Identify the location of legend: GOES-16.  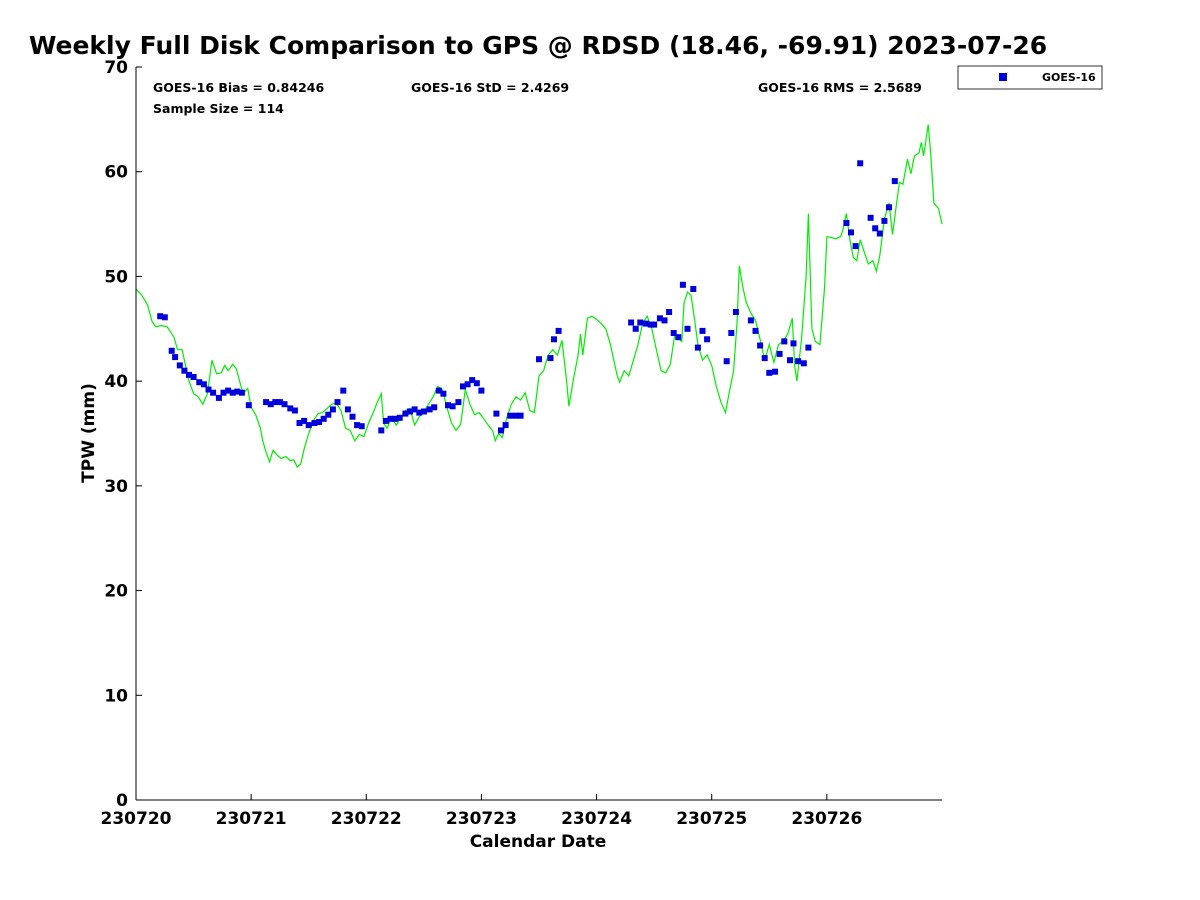
(1030, 77).